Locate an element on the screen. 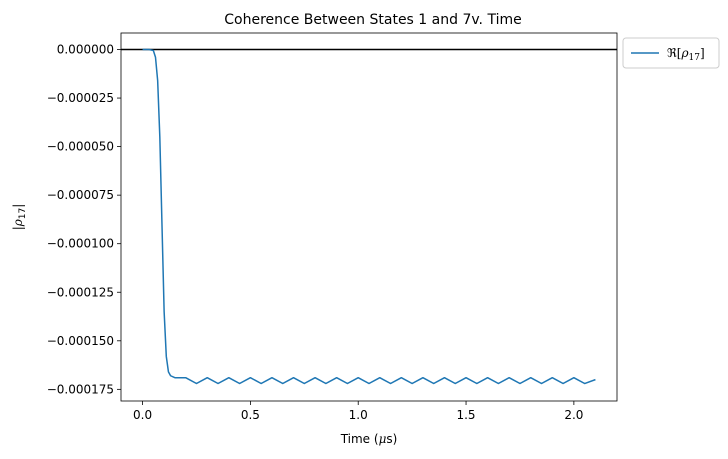 This screenshot has width=728, height=459. x-tick-label: 1.0 is located at coordinates (358, 415).